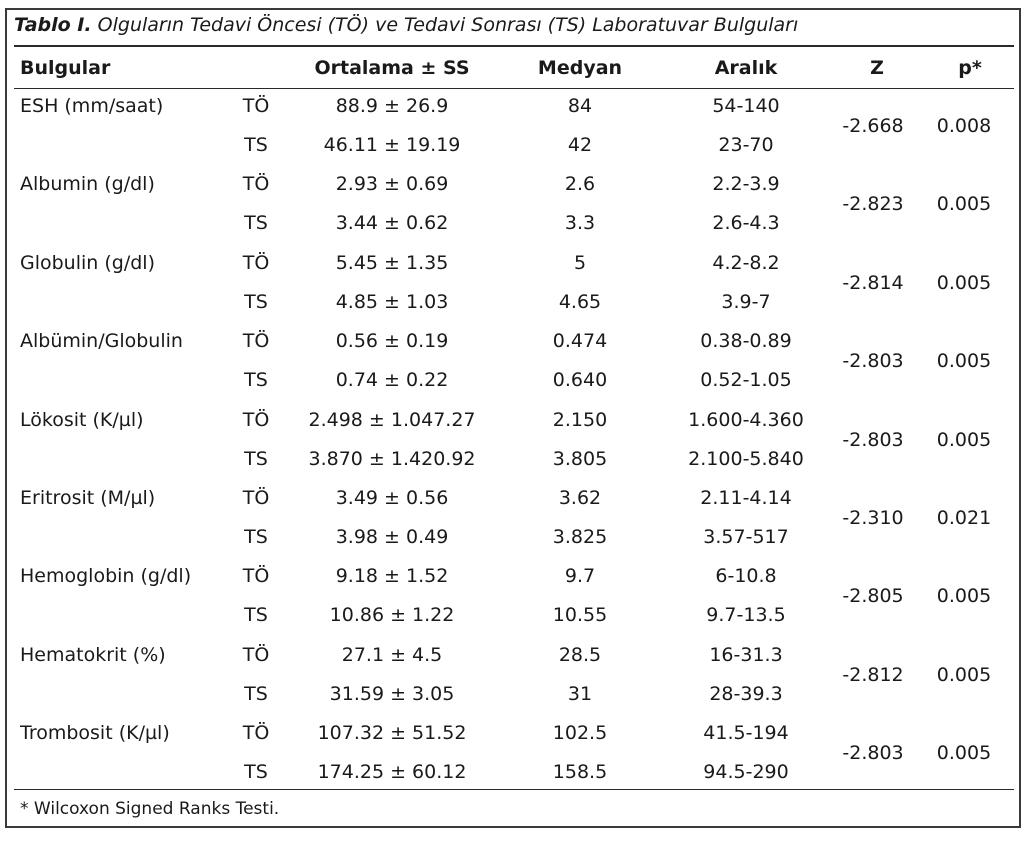 The height and width of the screenshot is (841, 1030). Describe the element at coordinates (873, 596) in the screenshot. I see `z-value: -2.805` at that location.